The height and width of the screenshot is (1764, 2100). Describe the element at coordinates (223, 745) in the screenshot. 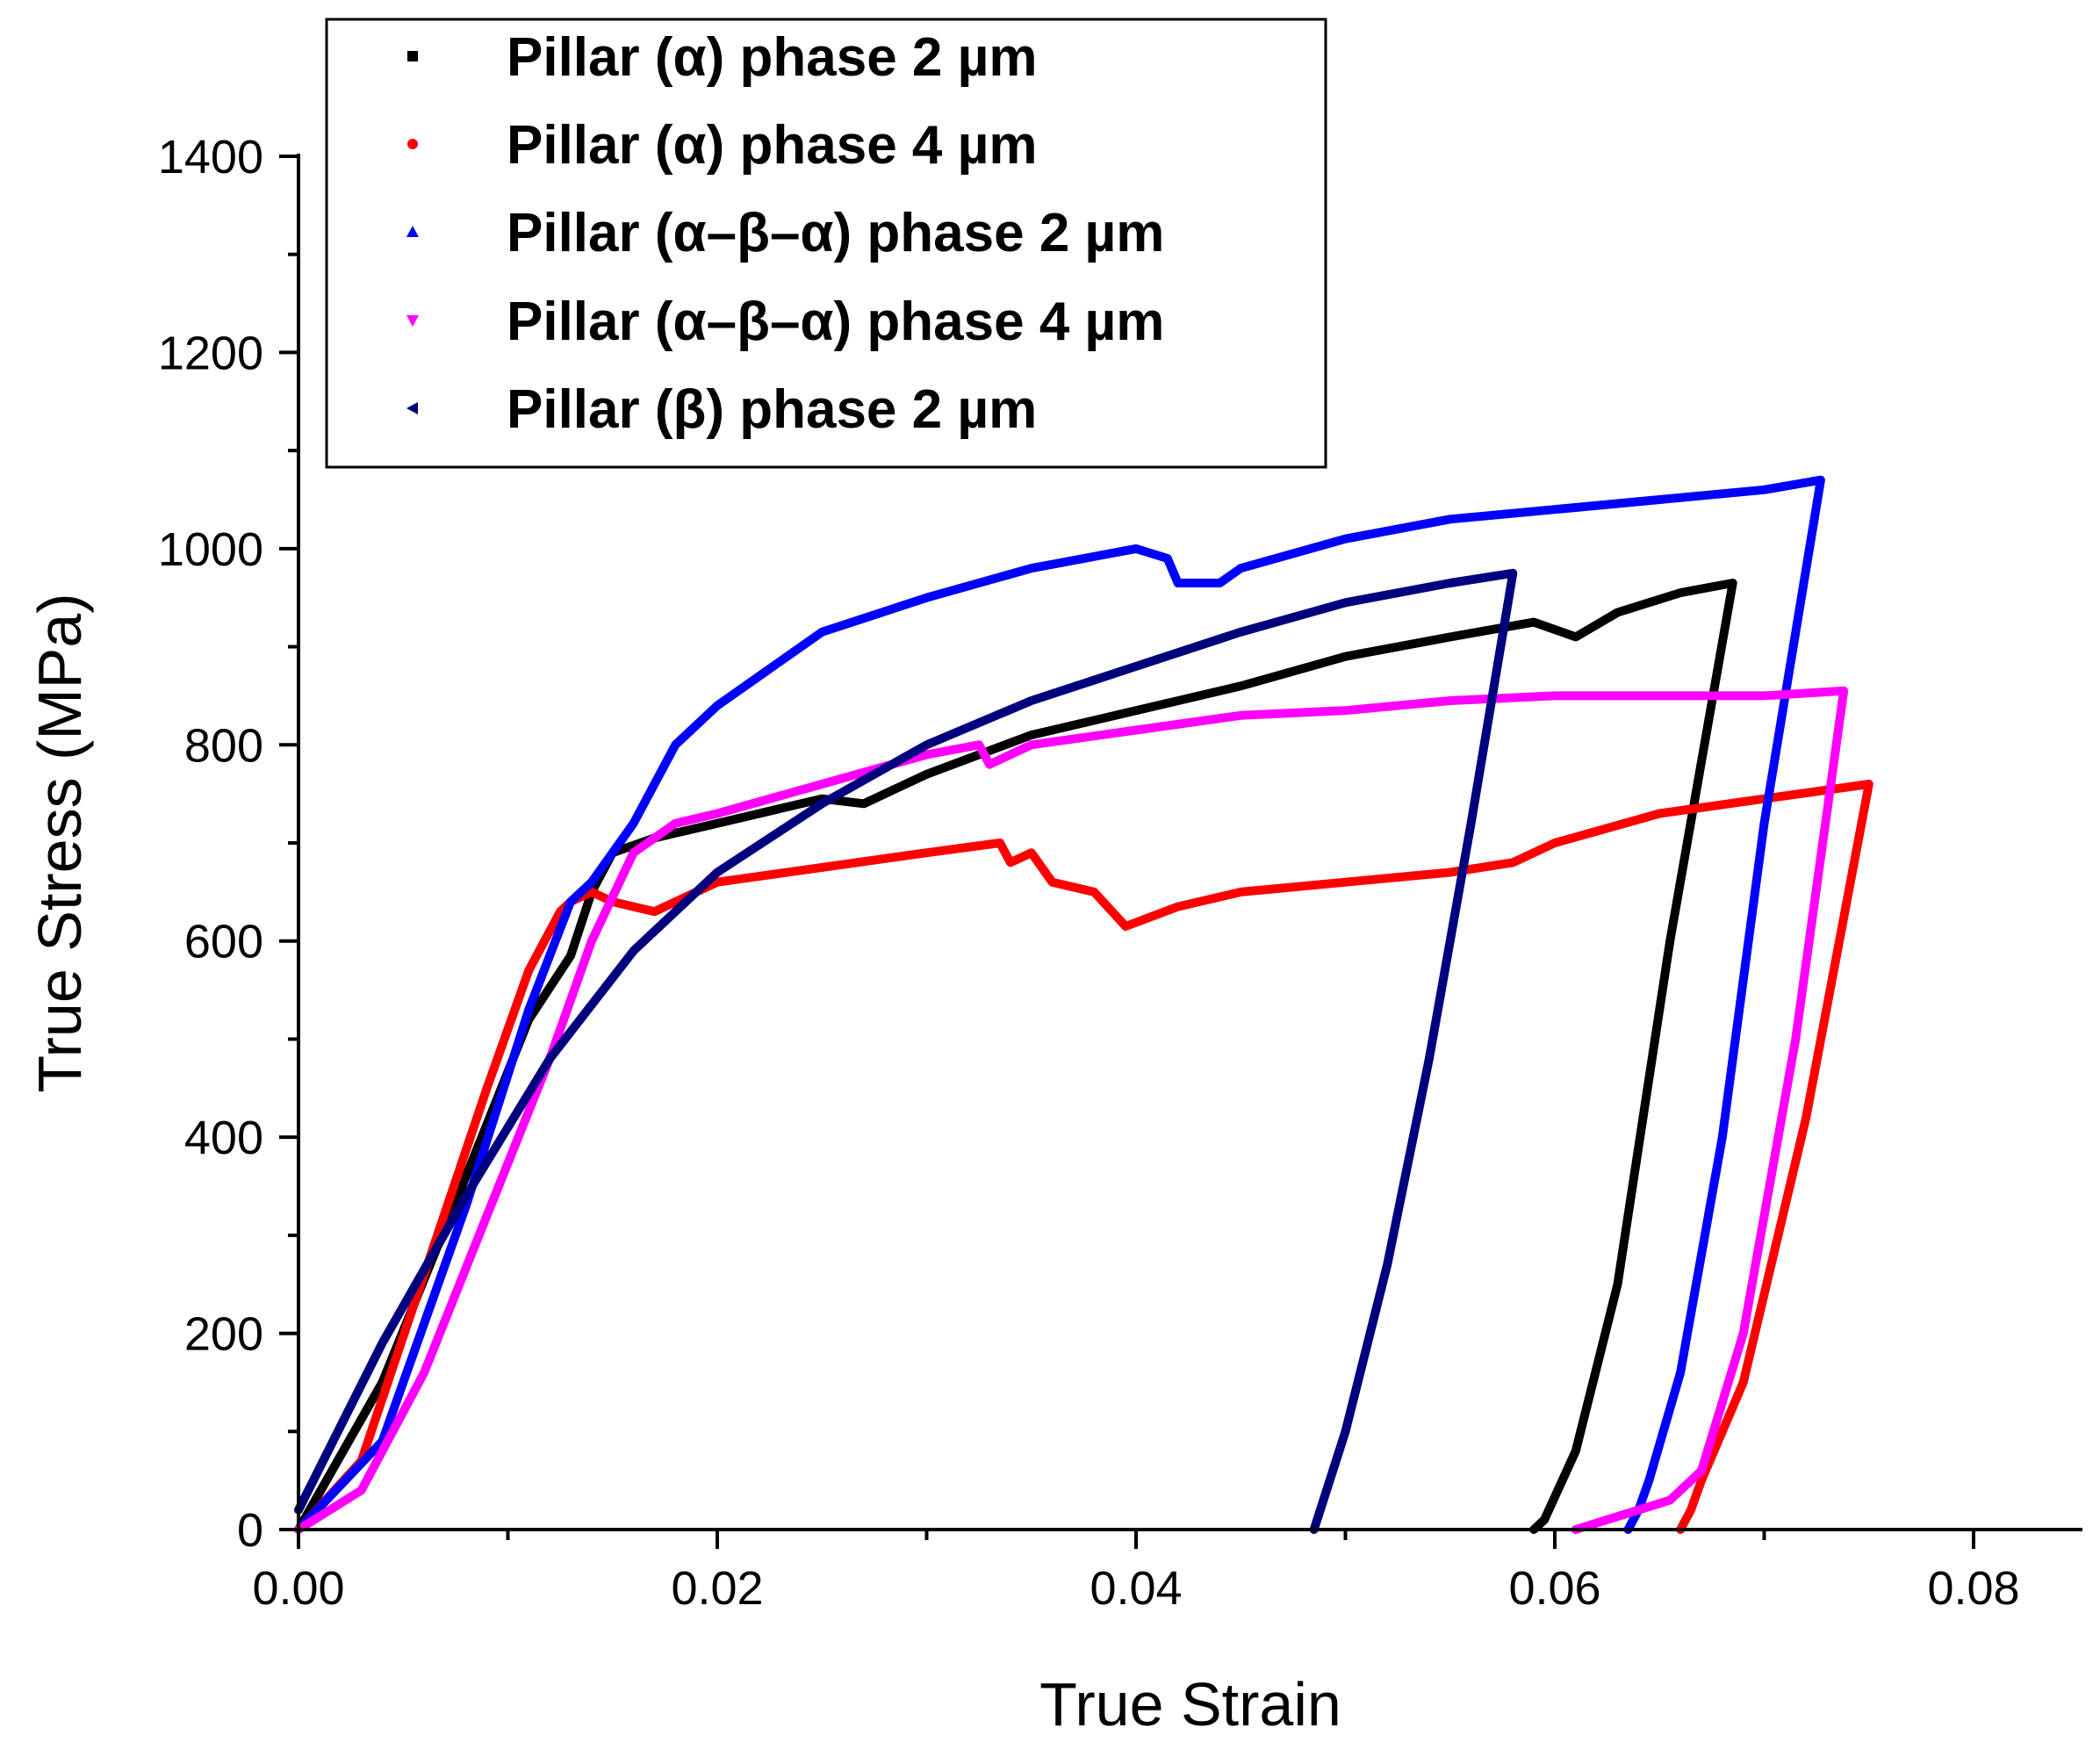

I see `y-tick-label: 800` at that location.